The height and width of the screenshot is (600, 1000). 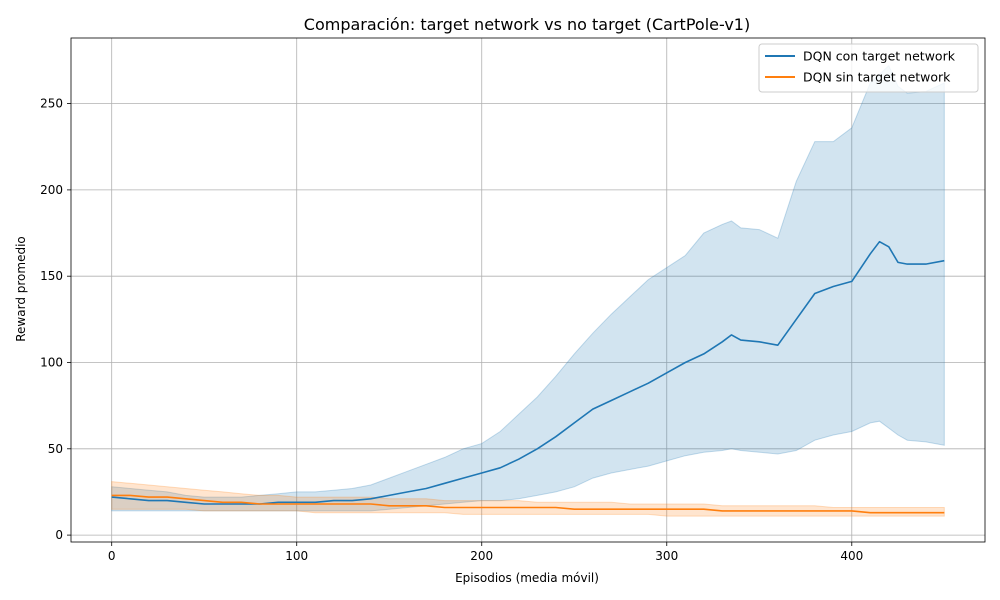 I want to click on x-tick-label: 300, so click(x=666, y=556).